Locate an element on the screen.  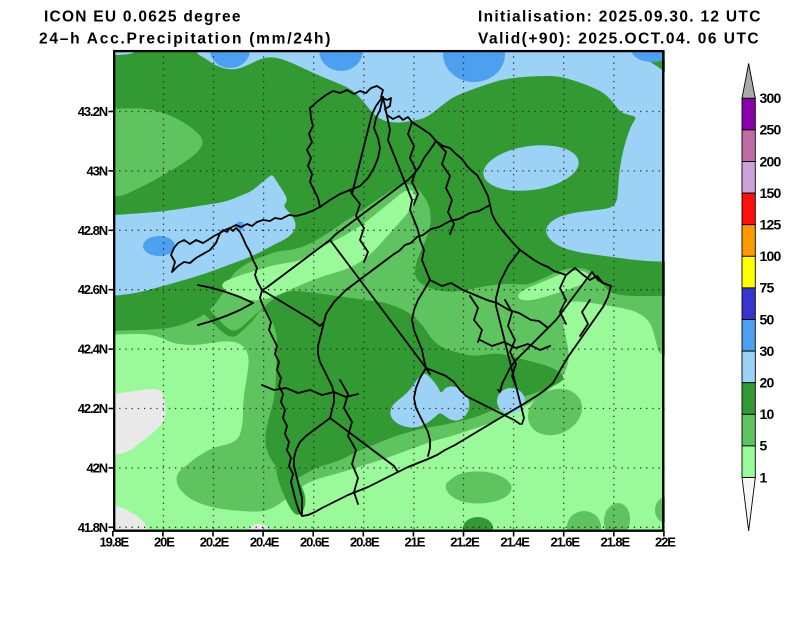
svg-text: 300 is located at coordinates (771, 98).